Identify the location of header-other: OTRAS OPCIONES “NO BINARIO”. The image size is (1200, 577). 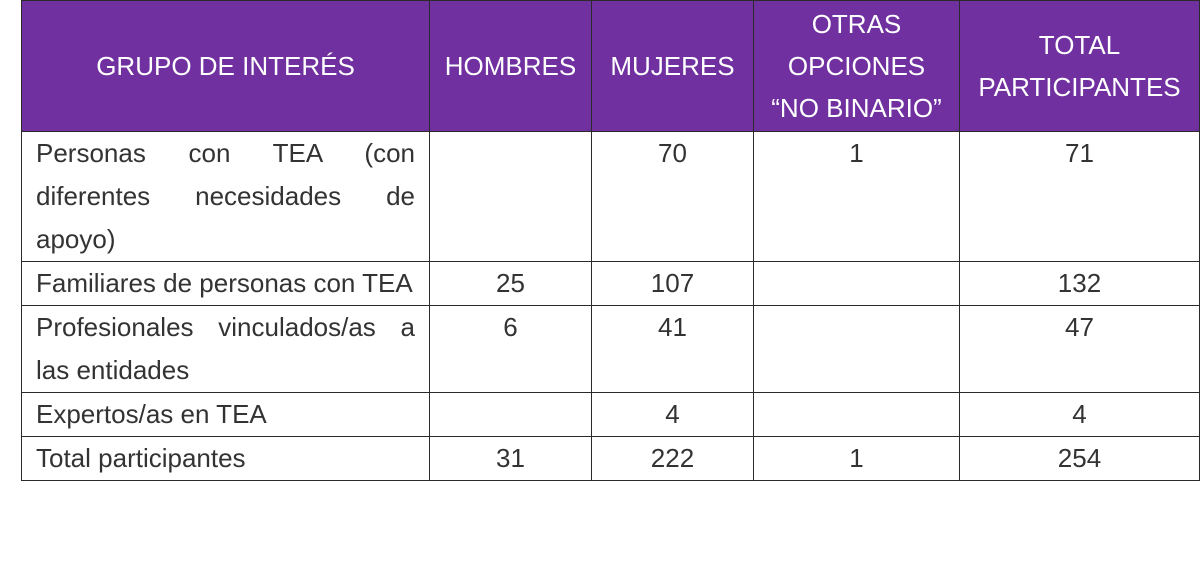
(856, 66).